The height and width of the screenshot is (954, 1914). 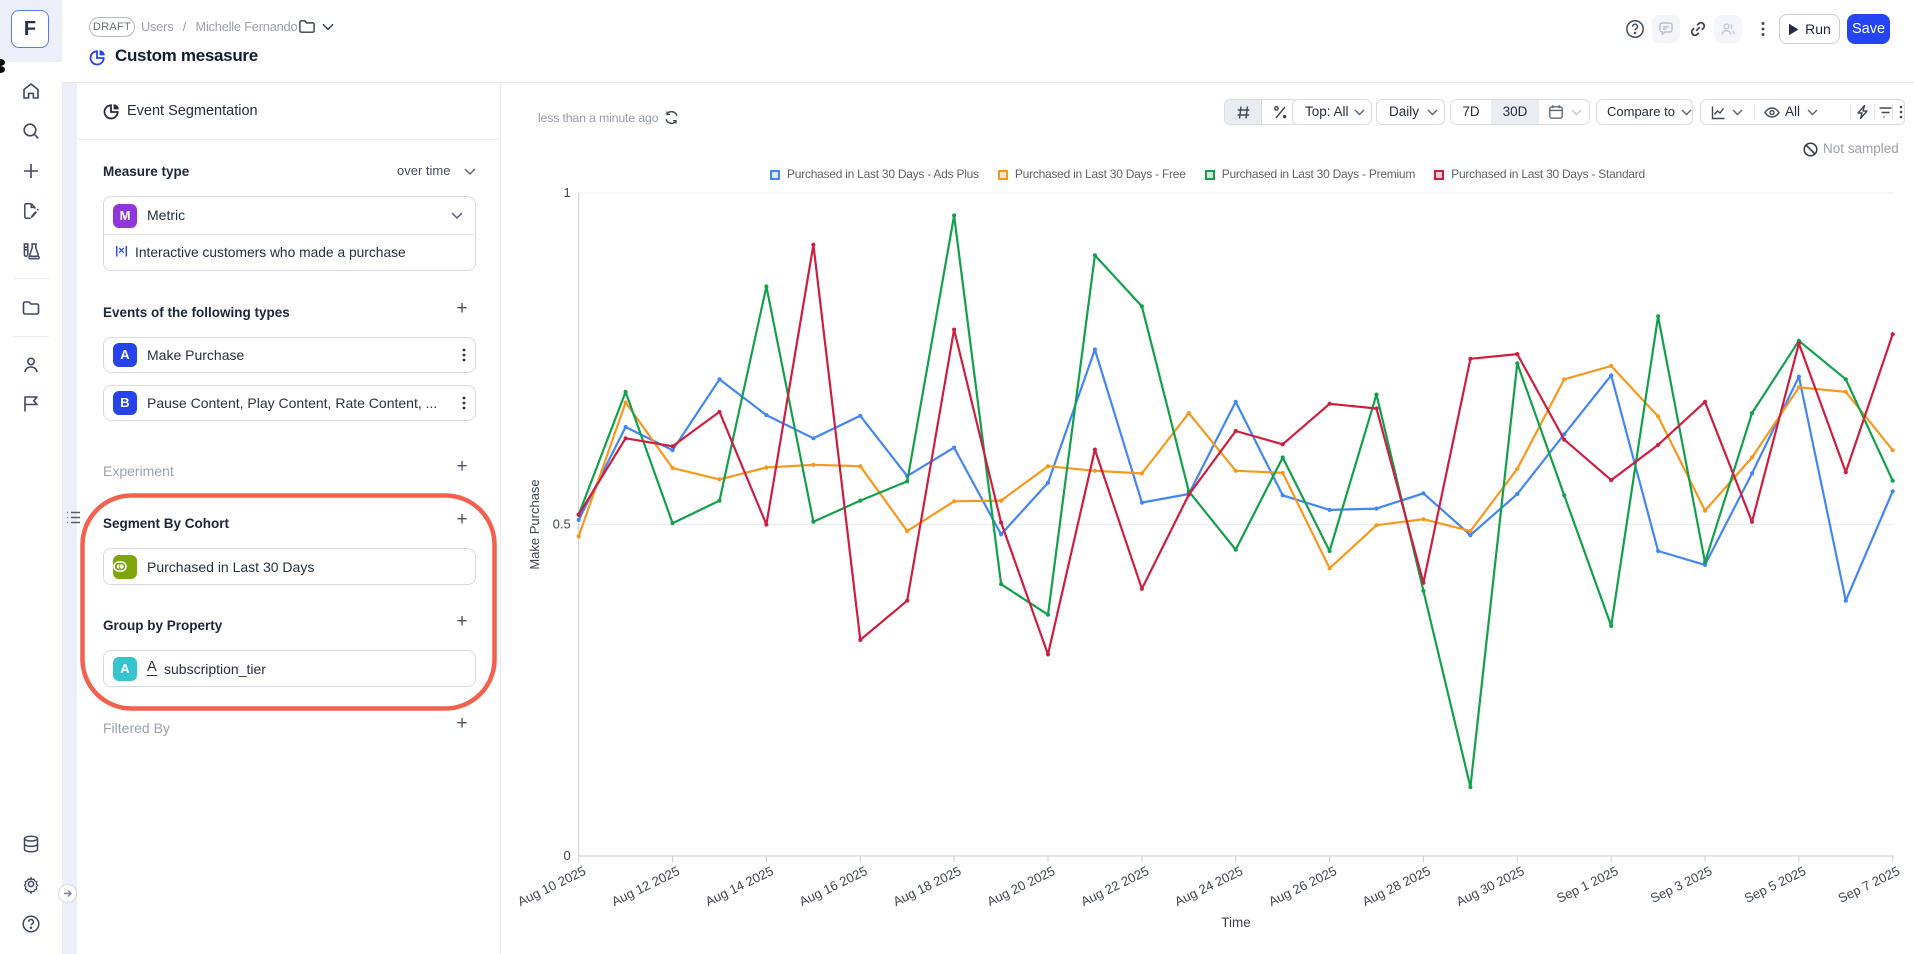 I want to click on svg-text: Aug 28 2025, so click(x=1396, y=886).